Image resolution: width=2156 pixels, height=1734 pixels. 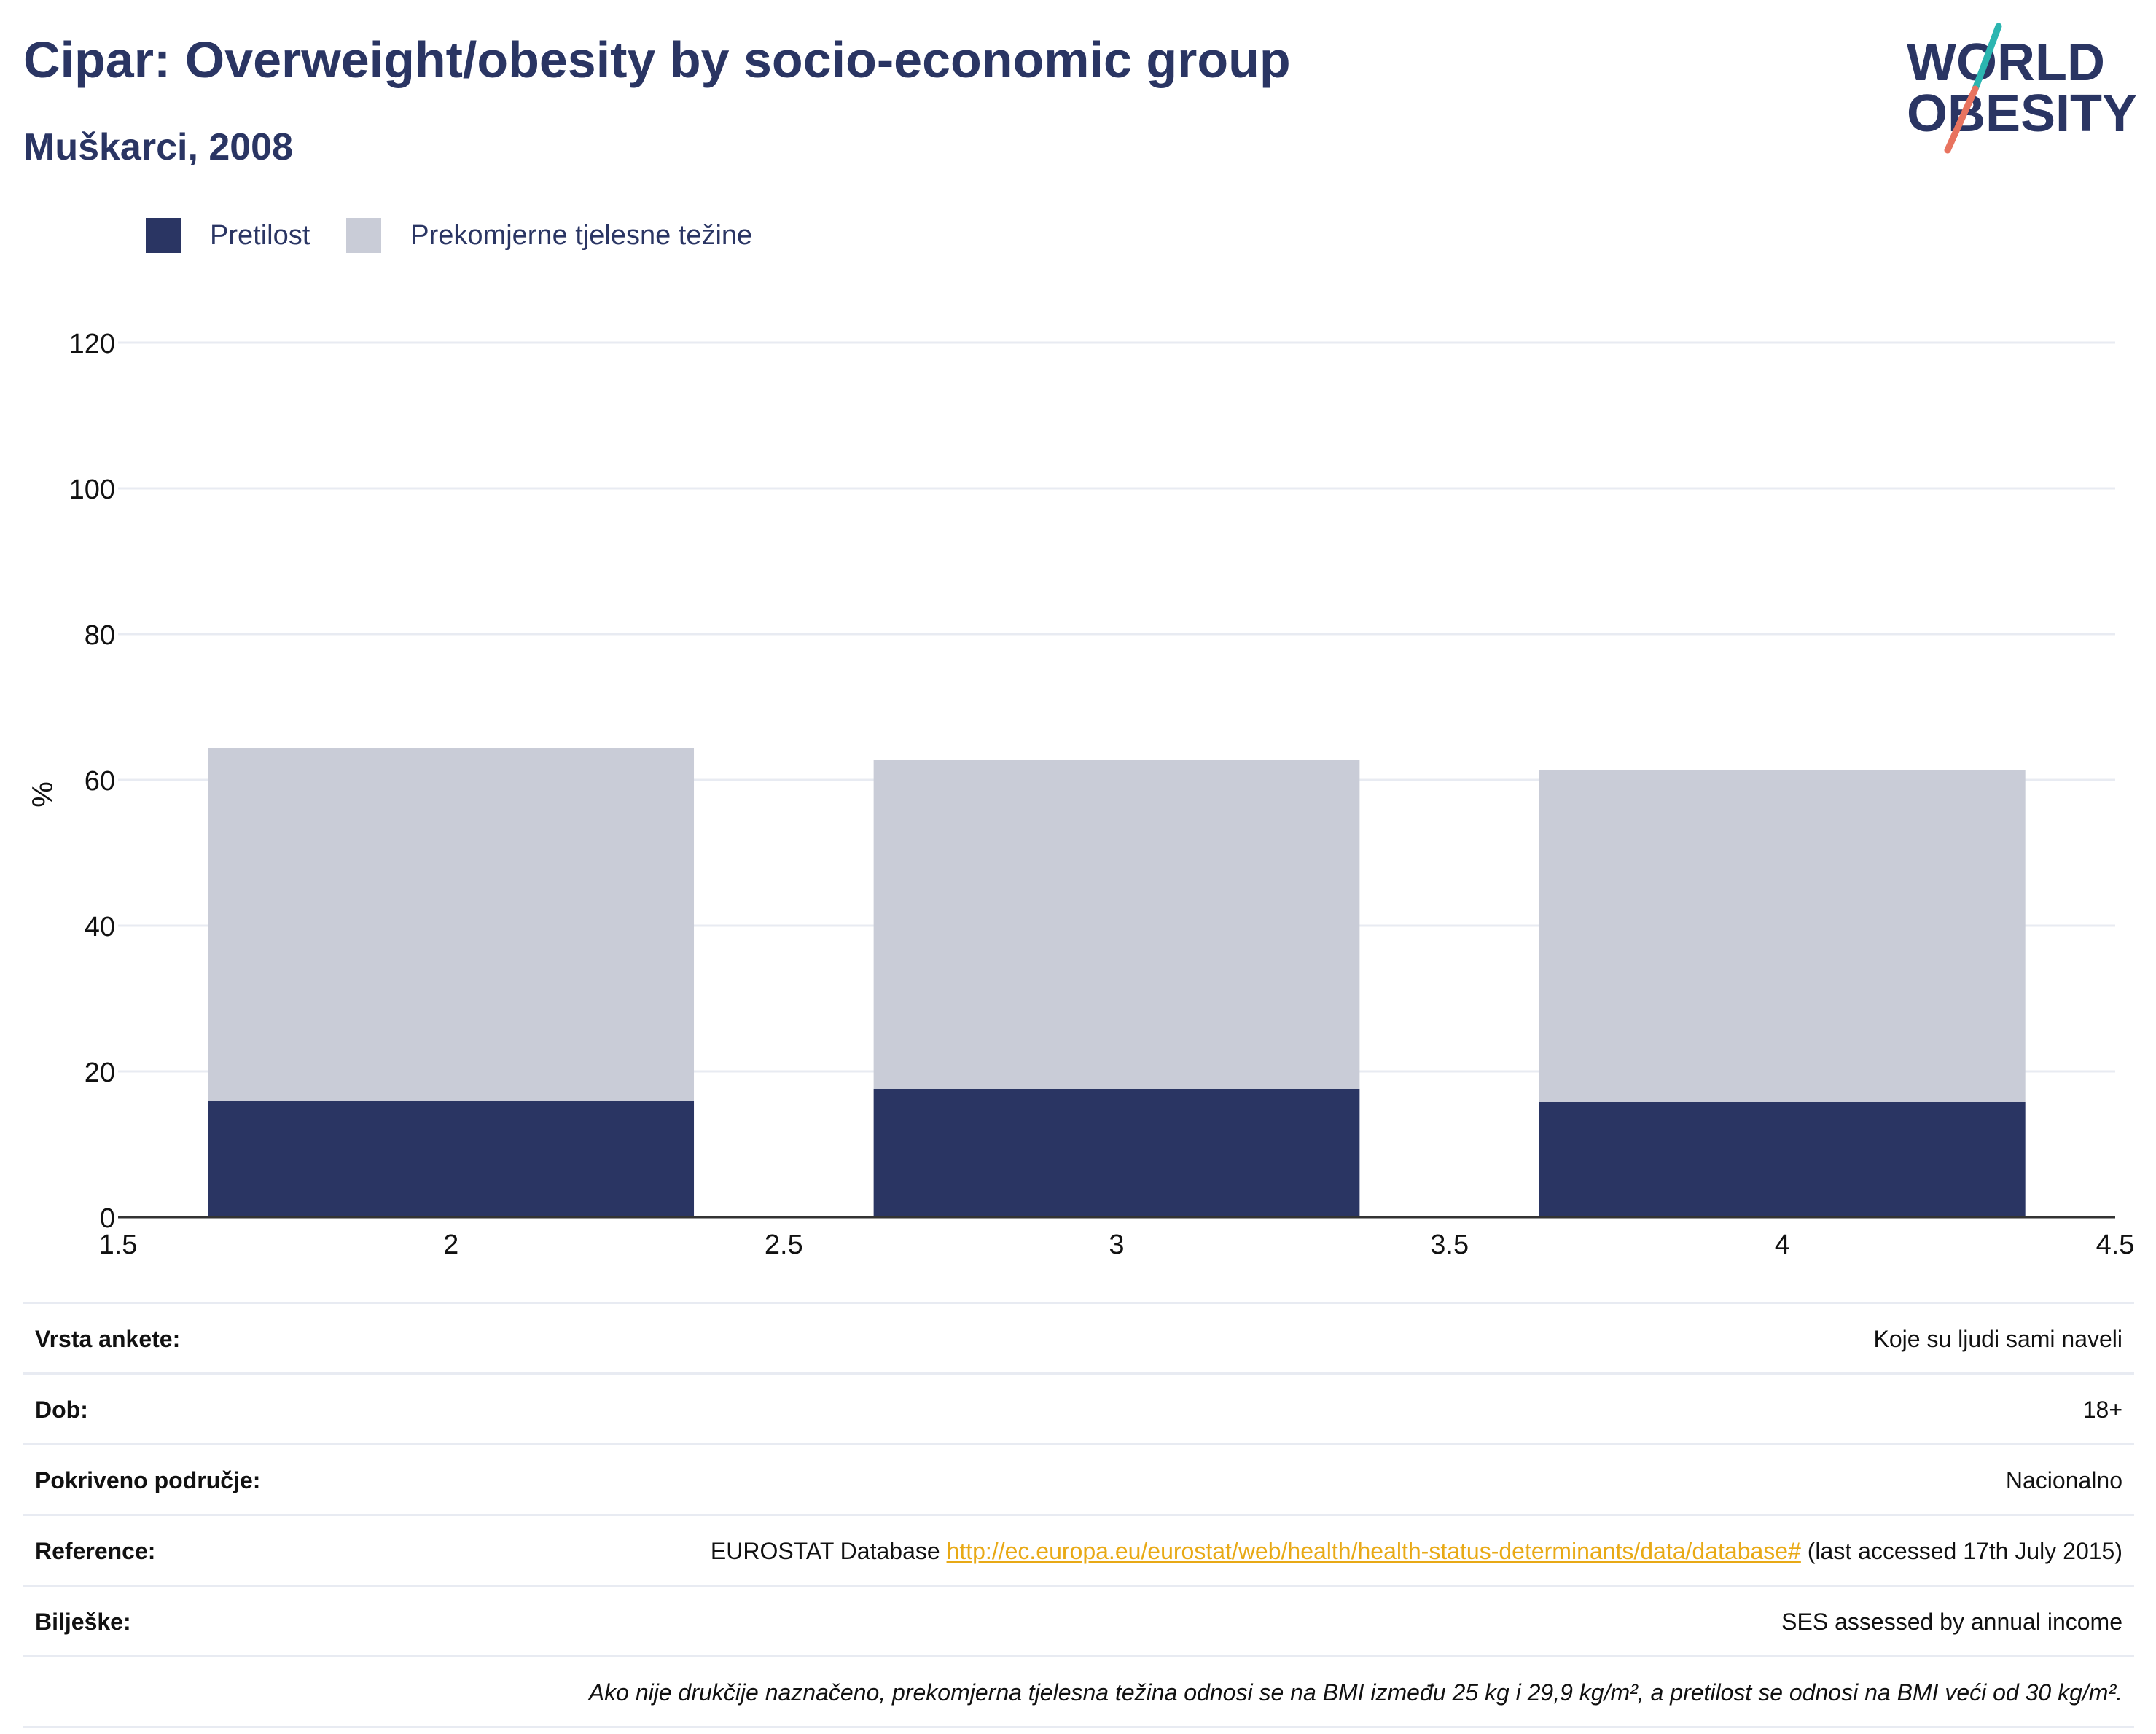 I want to click on info-key: Pokriveno područje:, so click(x=148, y=1480).